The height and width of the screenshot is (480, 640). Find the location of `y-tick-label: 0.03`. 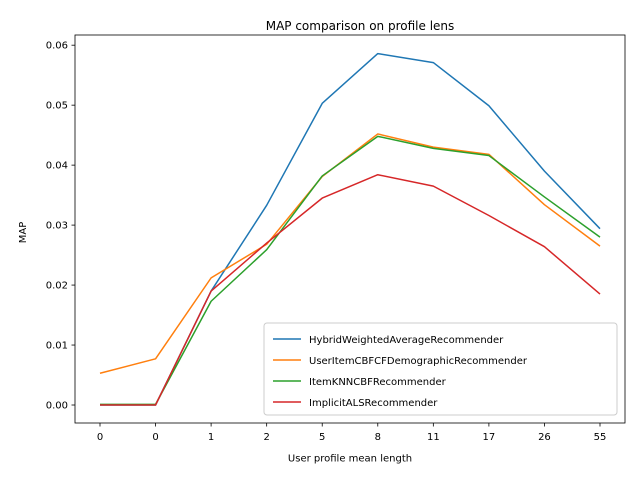

y-tick-label: 0.03 is located at coordinates (57, 226).